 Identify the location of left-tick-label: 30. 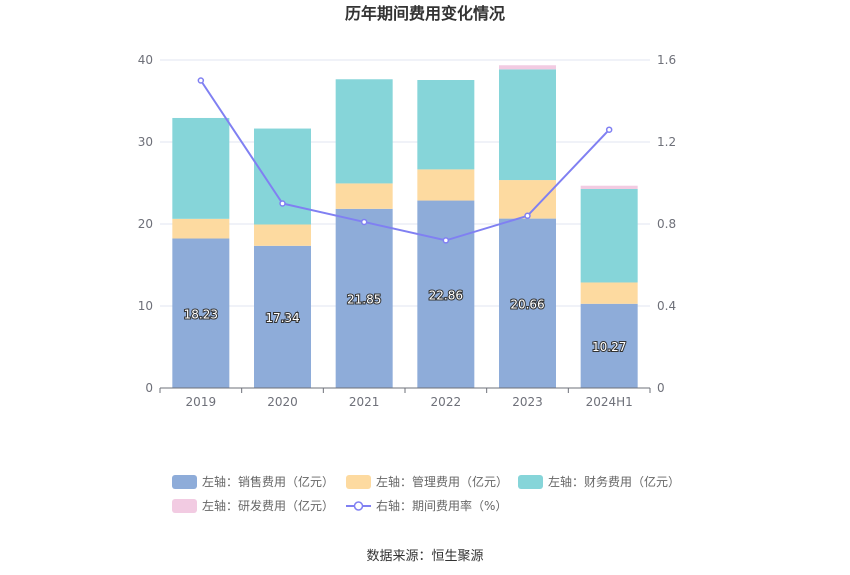
(145, 142).